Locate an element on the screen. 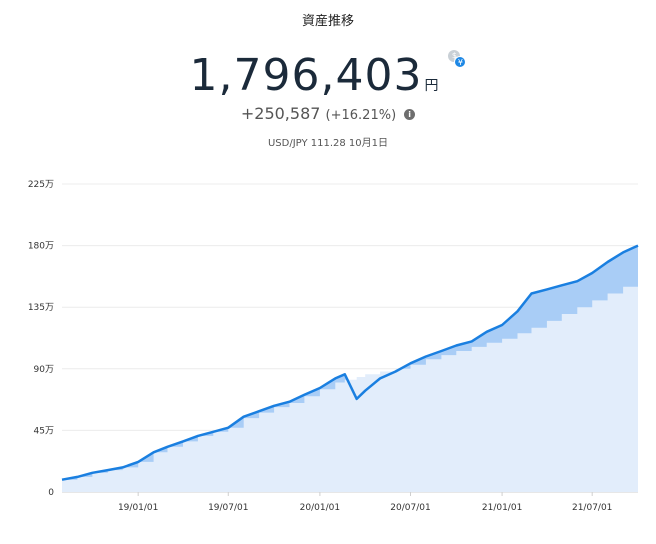  total-value-row: 1,796,403 円 $ ¥ is located at coordinates (328, 75).